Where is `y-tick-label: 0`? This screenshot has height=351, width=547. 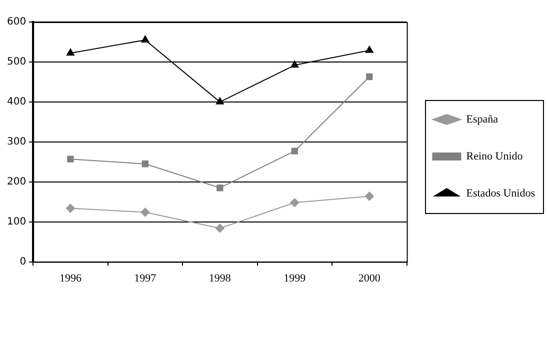
y-tick-label: 0 is located at coordinates (23, 262).